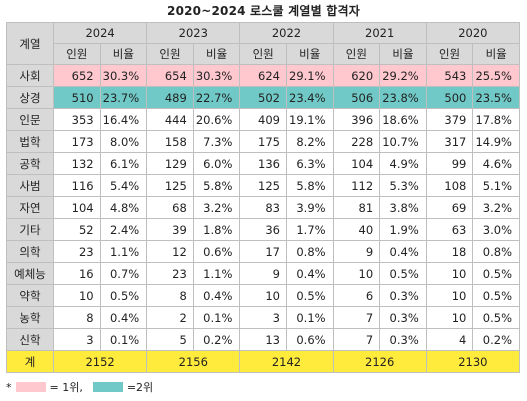 Image resolution: width=527 pixels, height=401 pixels. I want to click on rate-cell: 23.5%, so click(496, 97).